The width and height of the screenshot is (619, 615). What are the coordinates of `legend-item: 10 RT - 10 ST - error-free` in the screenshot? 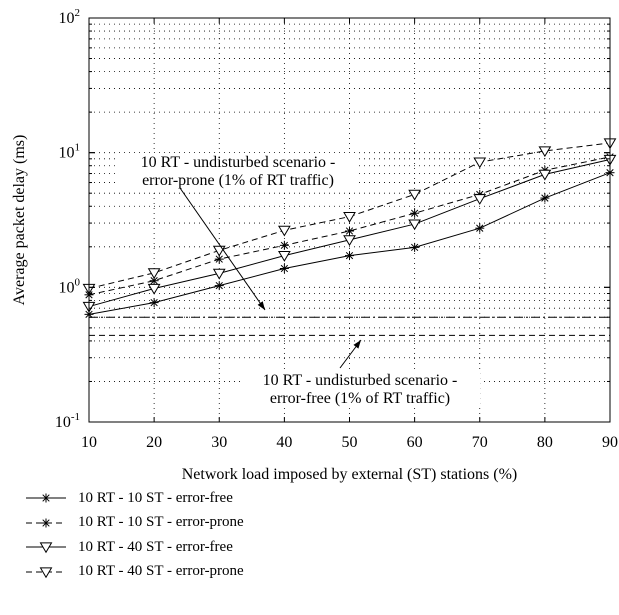 It's located at (133, 498).